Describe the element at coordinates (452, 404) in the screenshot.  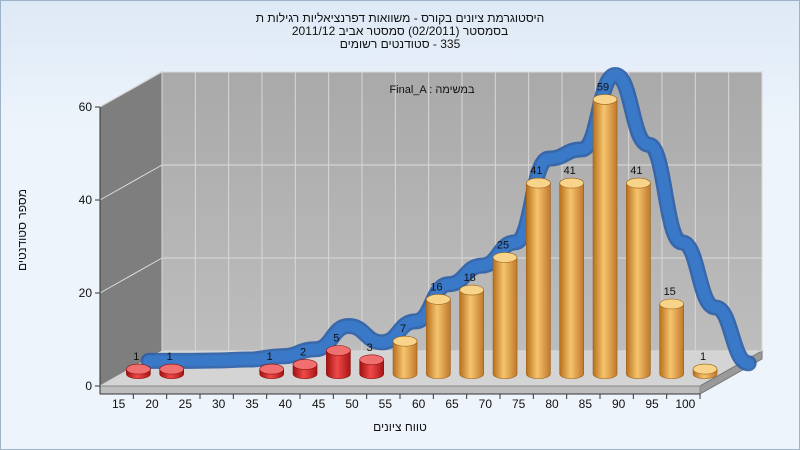
I see `x-tick-label: 65` at that location.